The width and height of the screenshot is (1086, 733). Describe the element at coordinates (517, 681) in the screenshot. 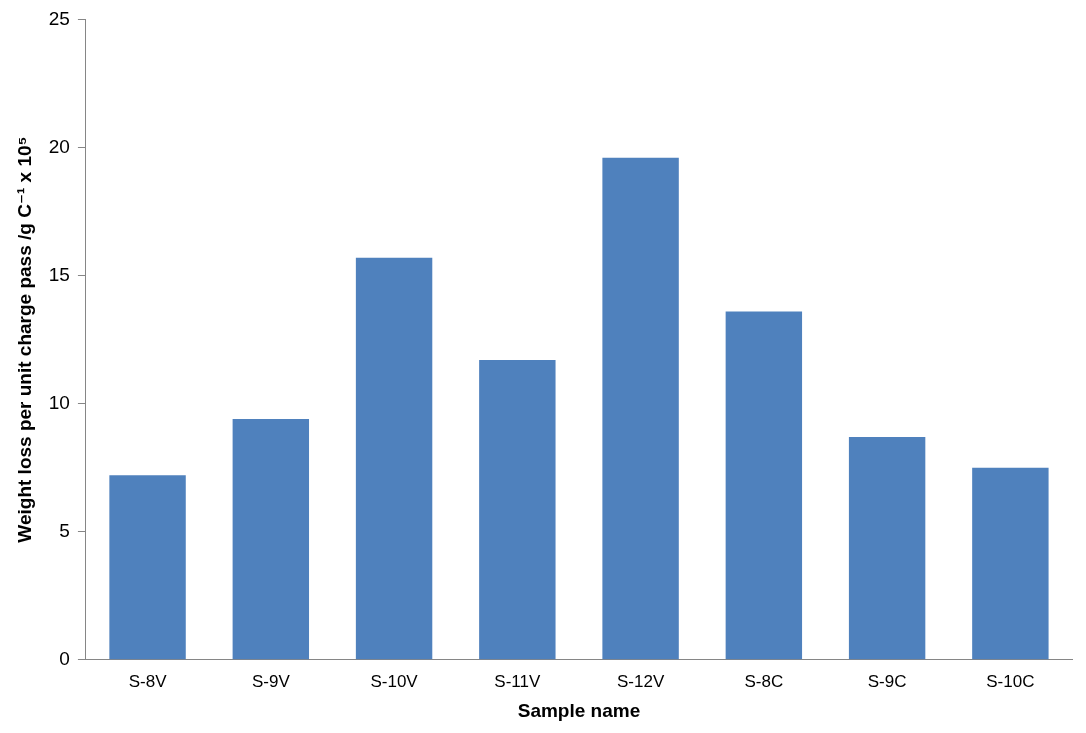

I see `x-tick-label: S-11V` at that location.